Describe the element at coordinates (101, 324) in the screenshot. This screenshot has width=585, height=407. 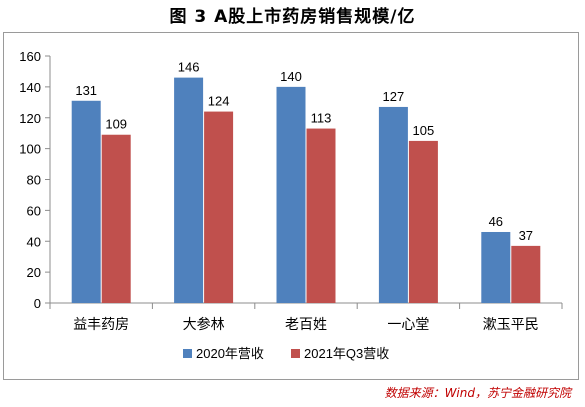
I see `x-tick-label: 益丰药房` at that location.